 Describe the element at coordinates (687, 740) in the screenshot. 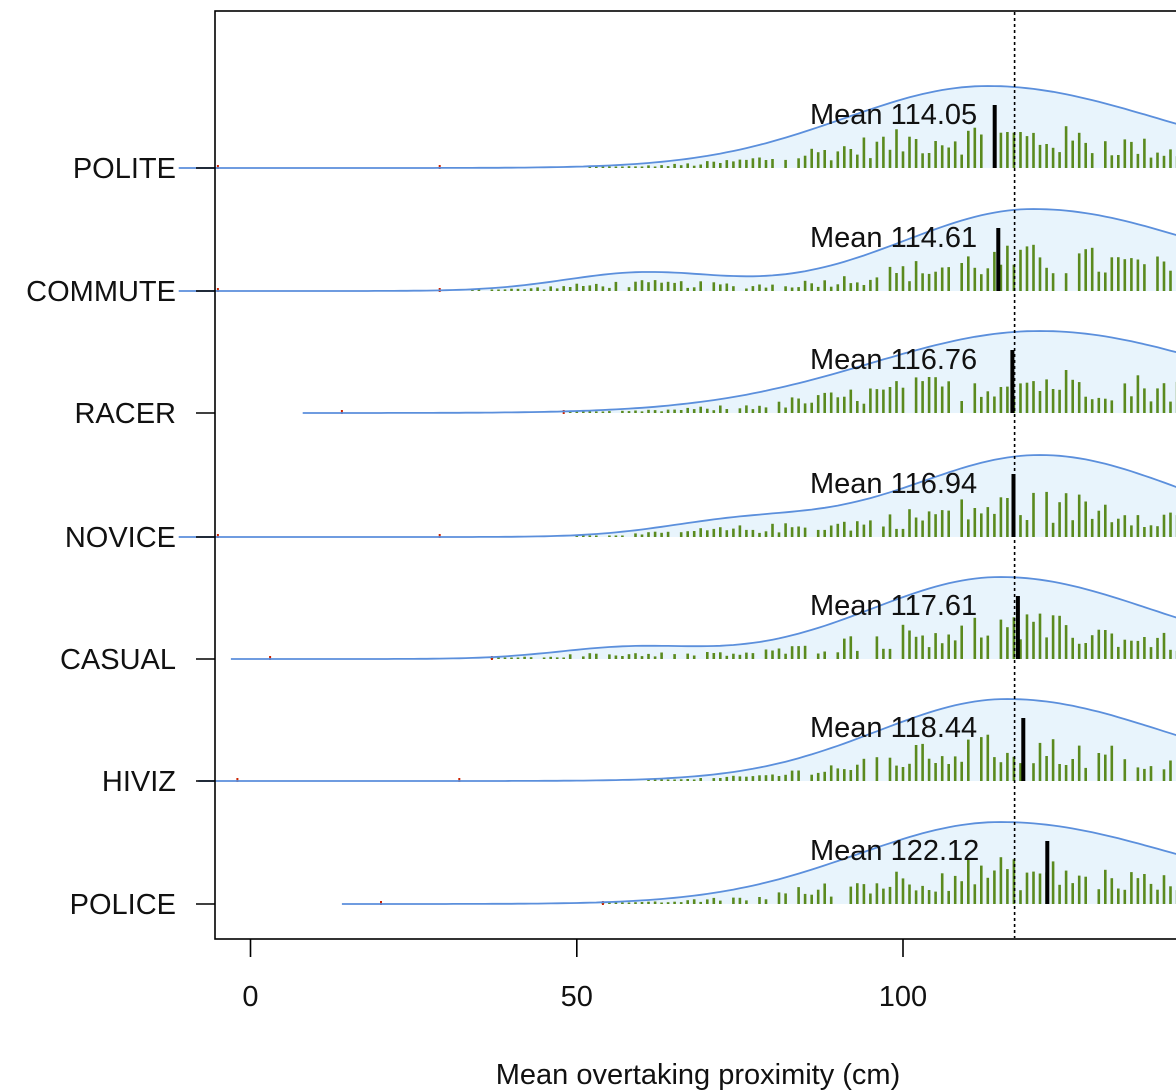

I see `ridge-hiviz: Mean 118.44` at that location.